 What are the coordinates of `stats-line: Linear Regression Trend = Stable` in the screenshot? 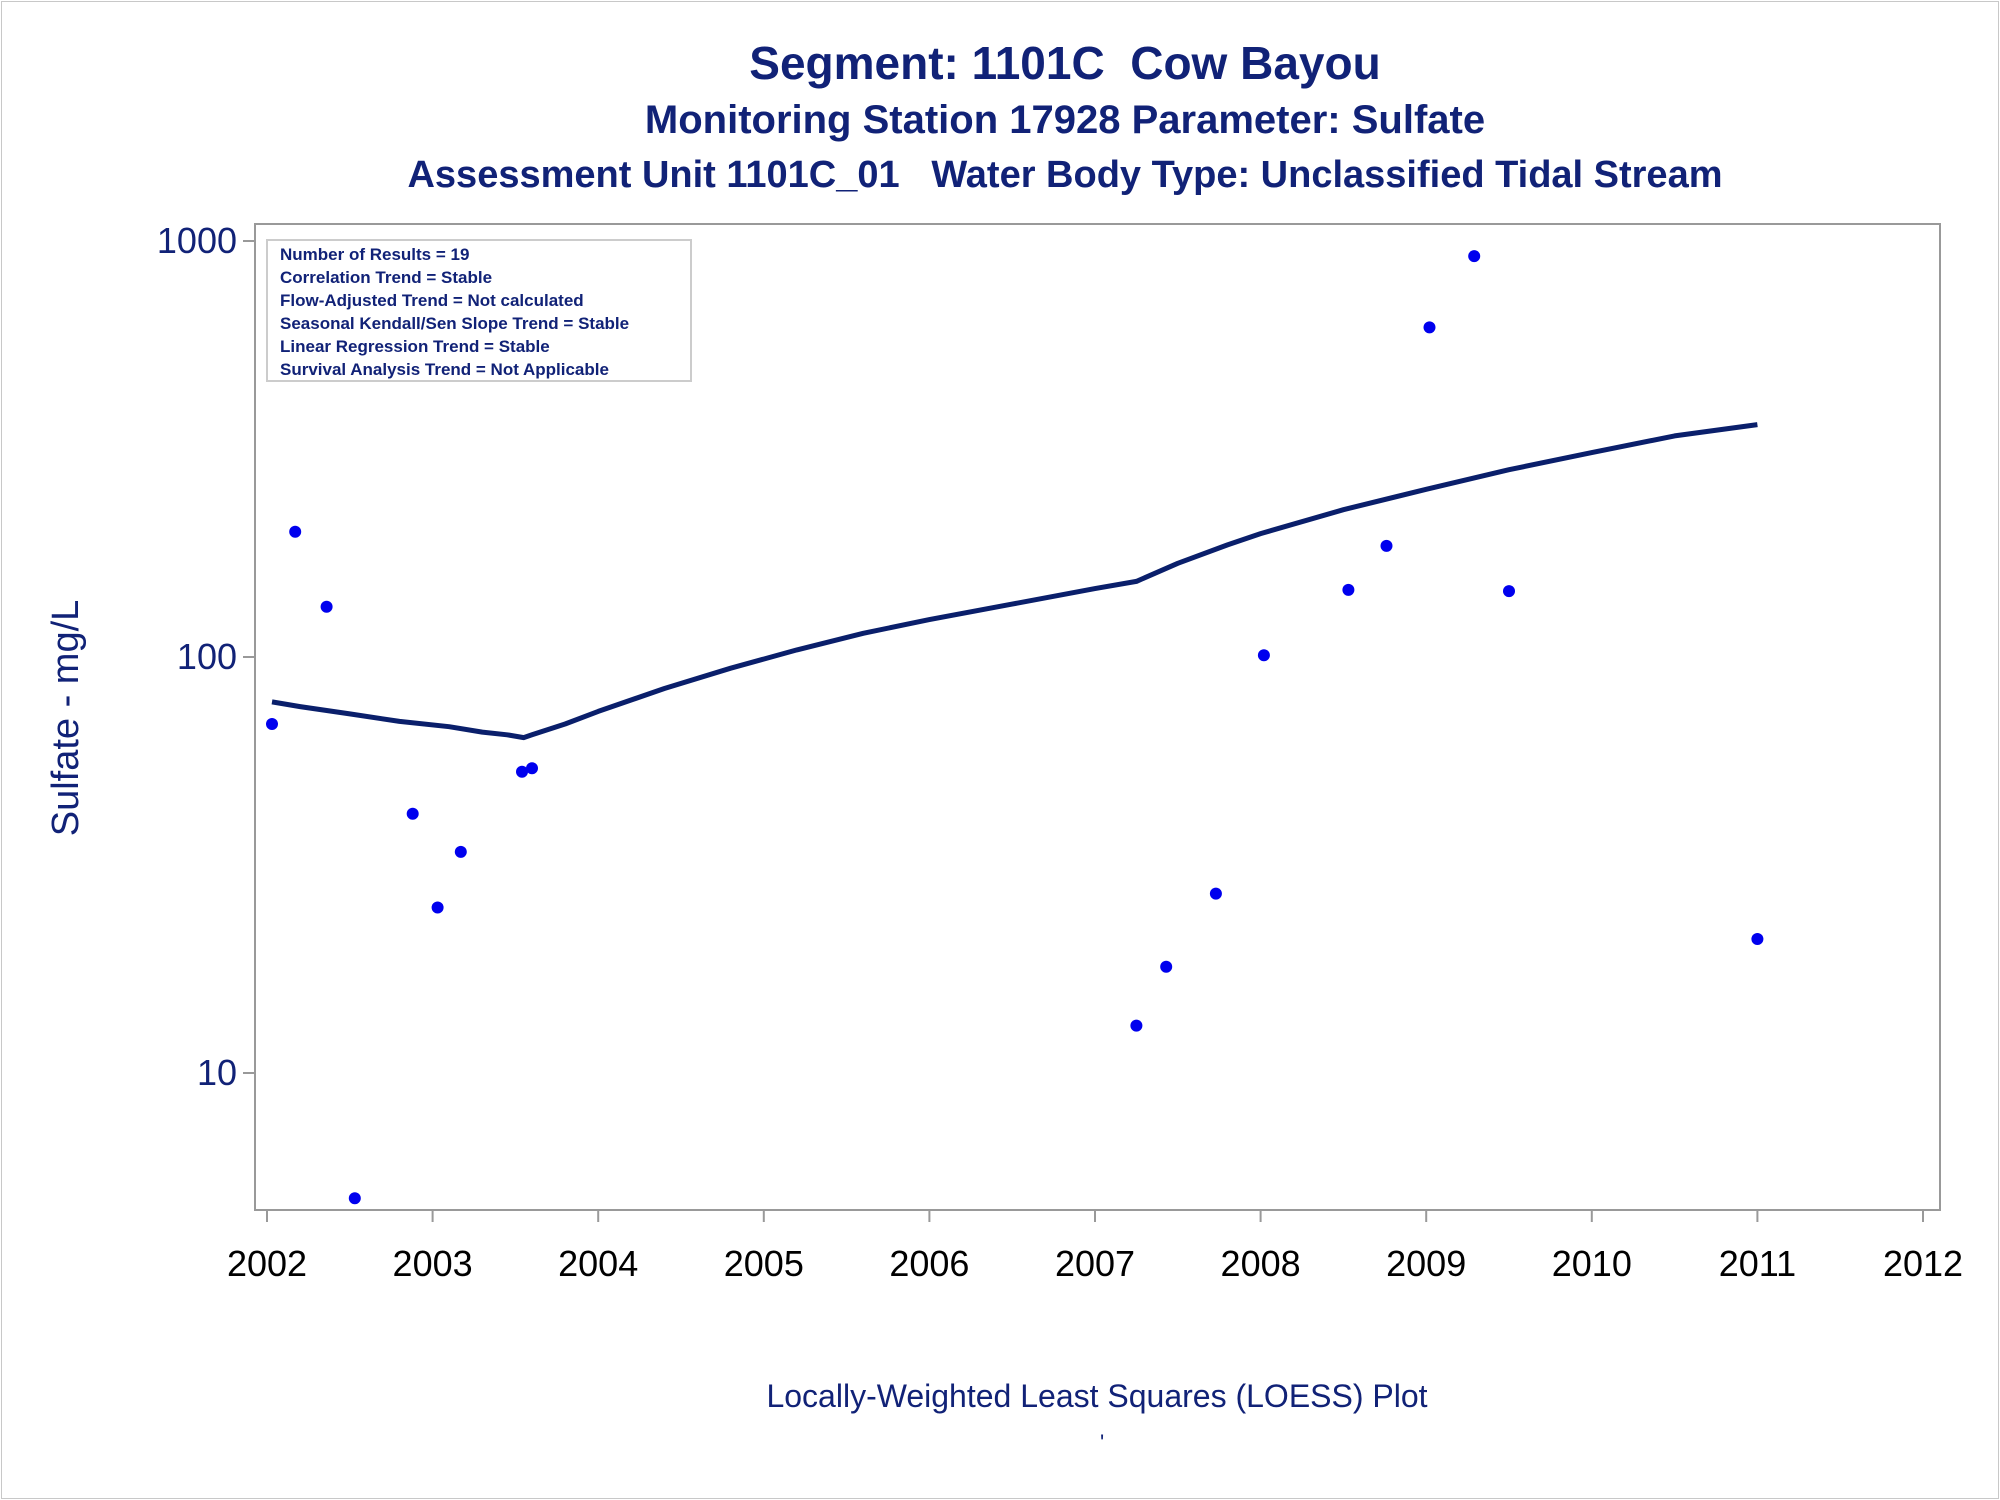 It's located at (415, 346).